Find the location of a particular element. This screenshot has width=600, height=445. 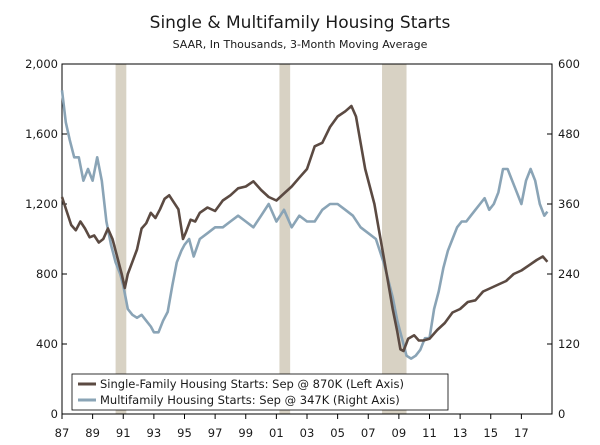

left-axis-label-5: 2,000 is located at coordinates (41, 64).